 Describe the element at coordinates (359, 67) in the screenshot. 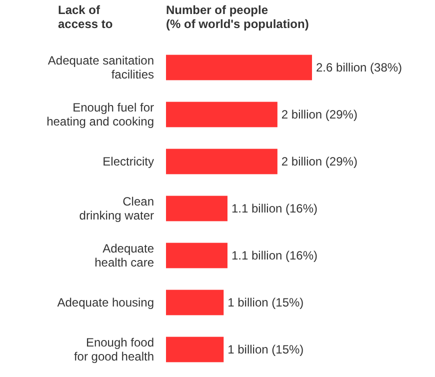

I see `data-label: 2.6 billion (38%)` at that location.